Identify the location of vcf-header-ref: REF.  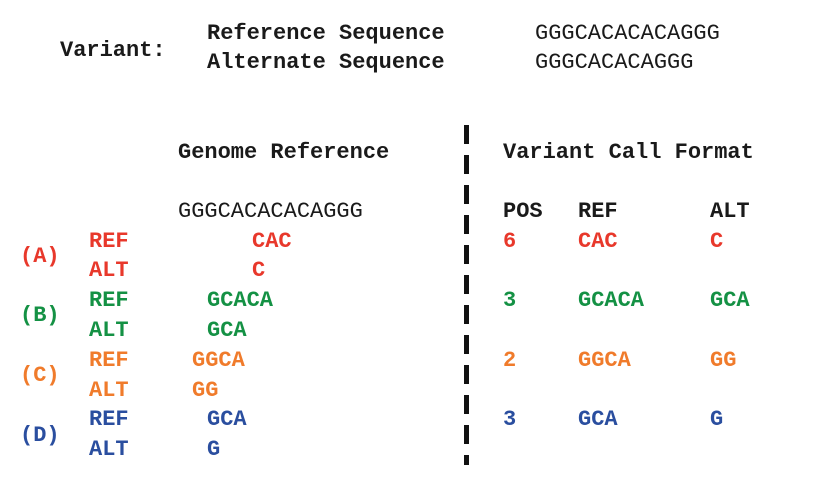
(598, 211).